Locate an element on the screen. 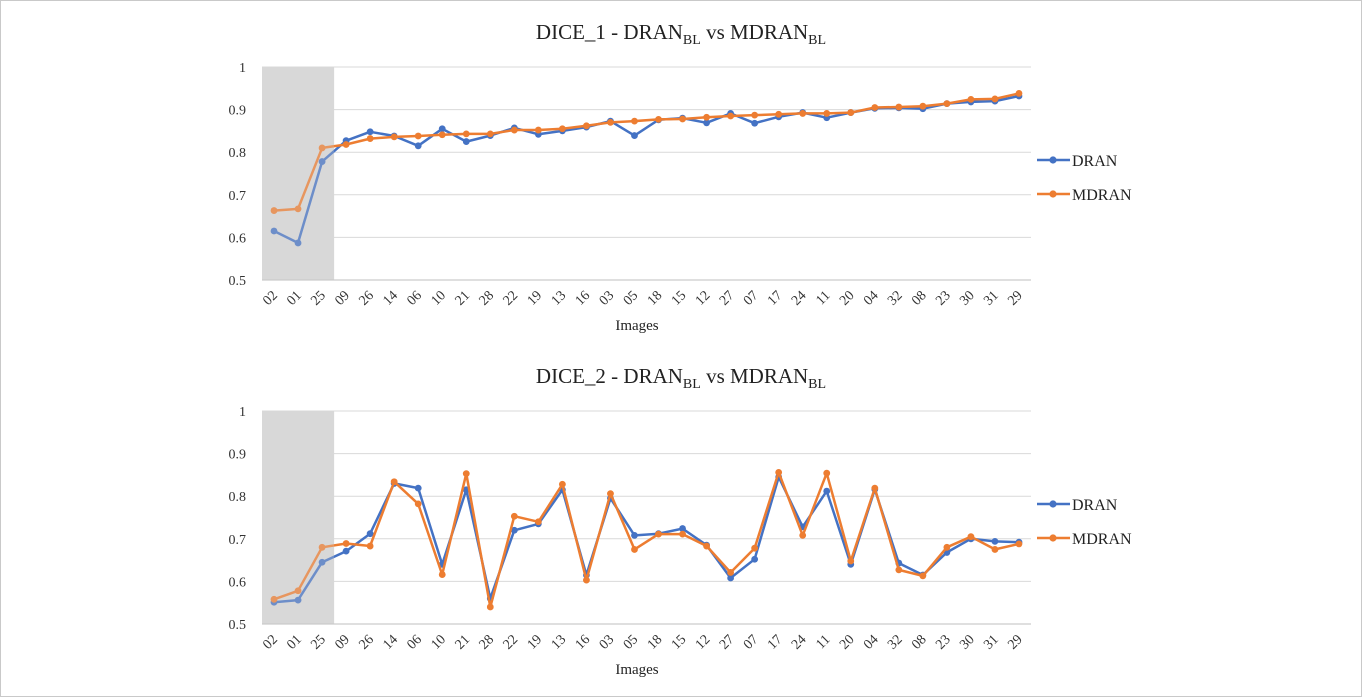 This screenshot has height=697, width=1362. x-tick-label: 08 is located at coordinates (919, 298).